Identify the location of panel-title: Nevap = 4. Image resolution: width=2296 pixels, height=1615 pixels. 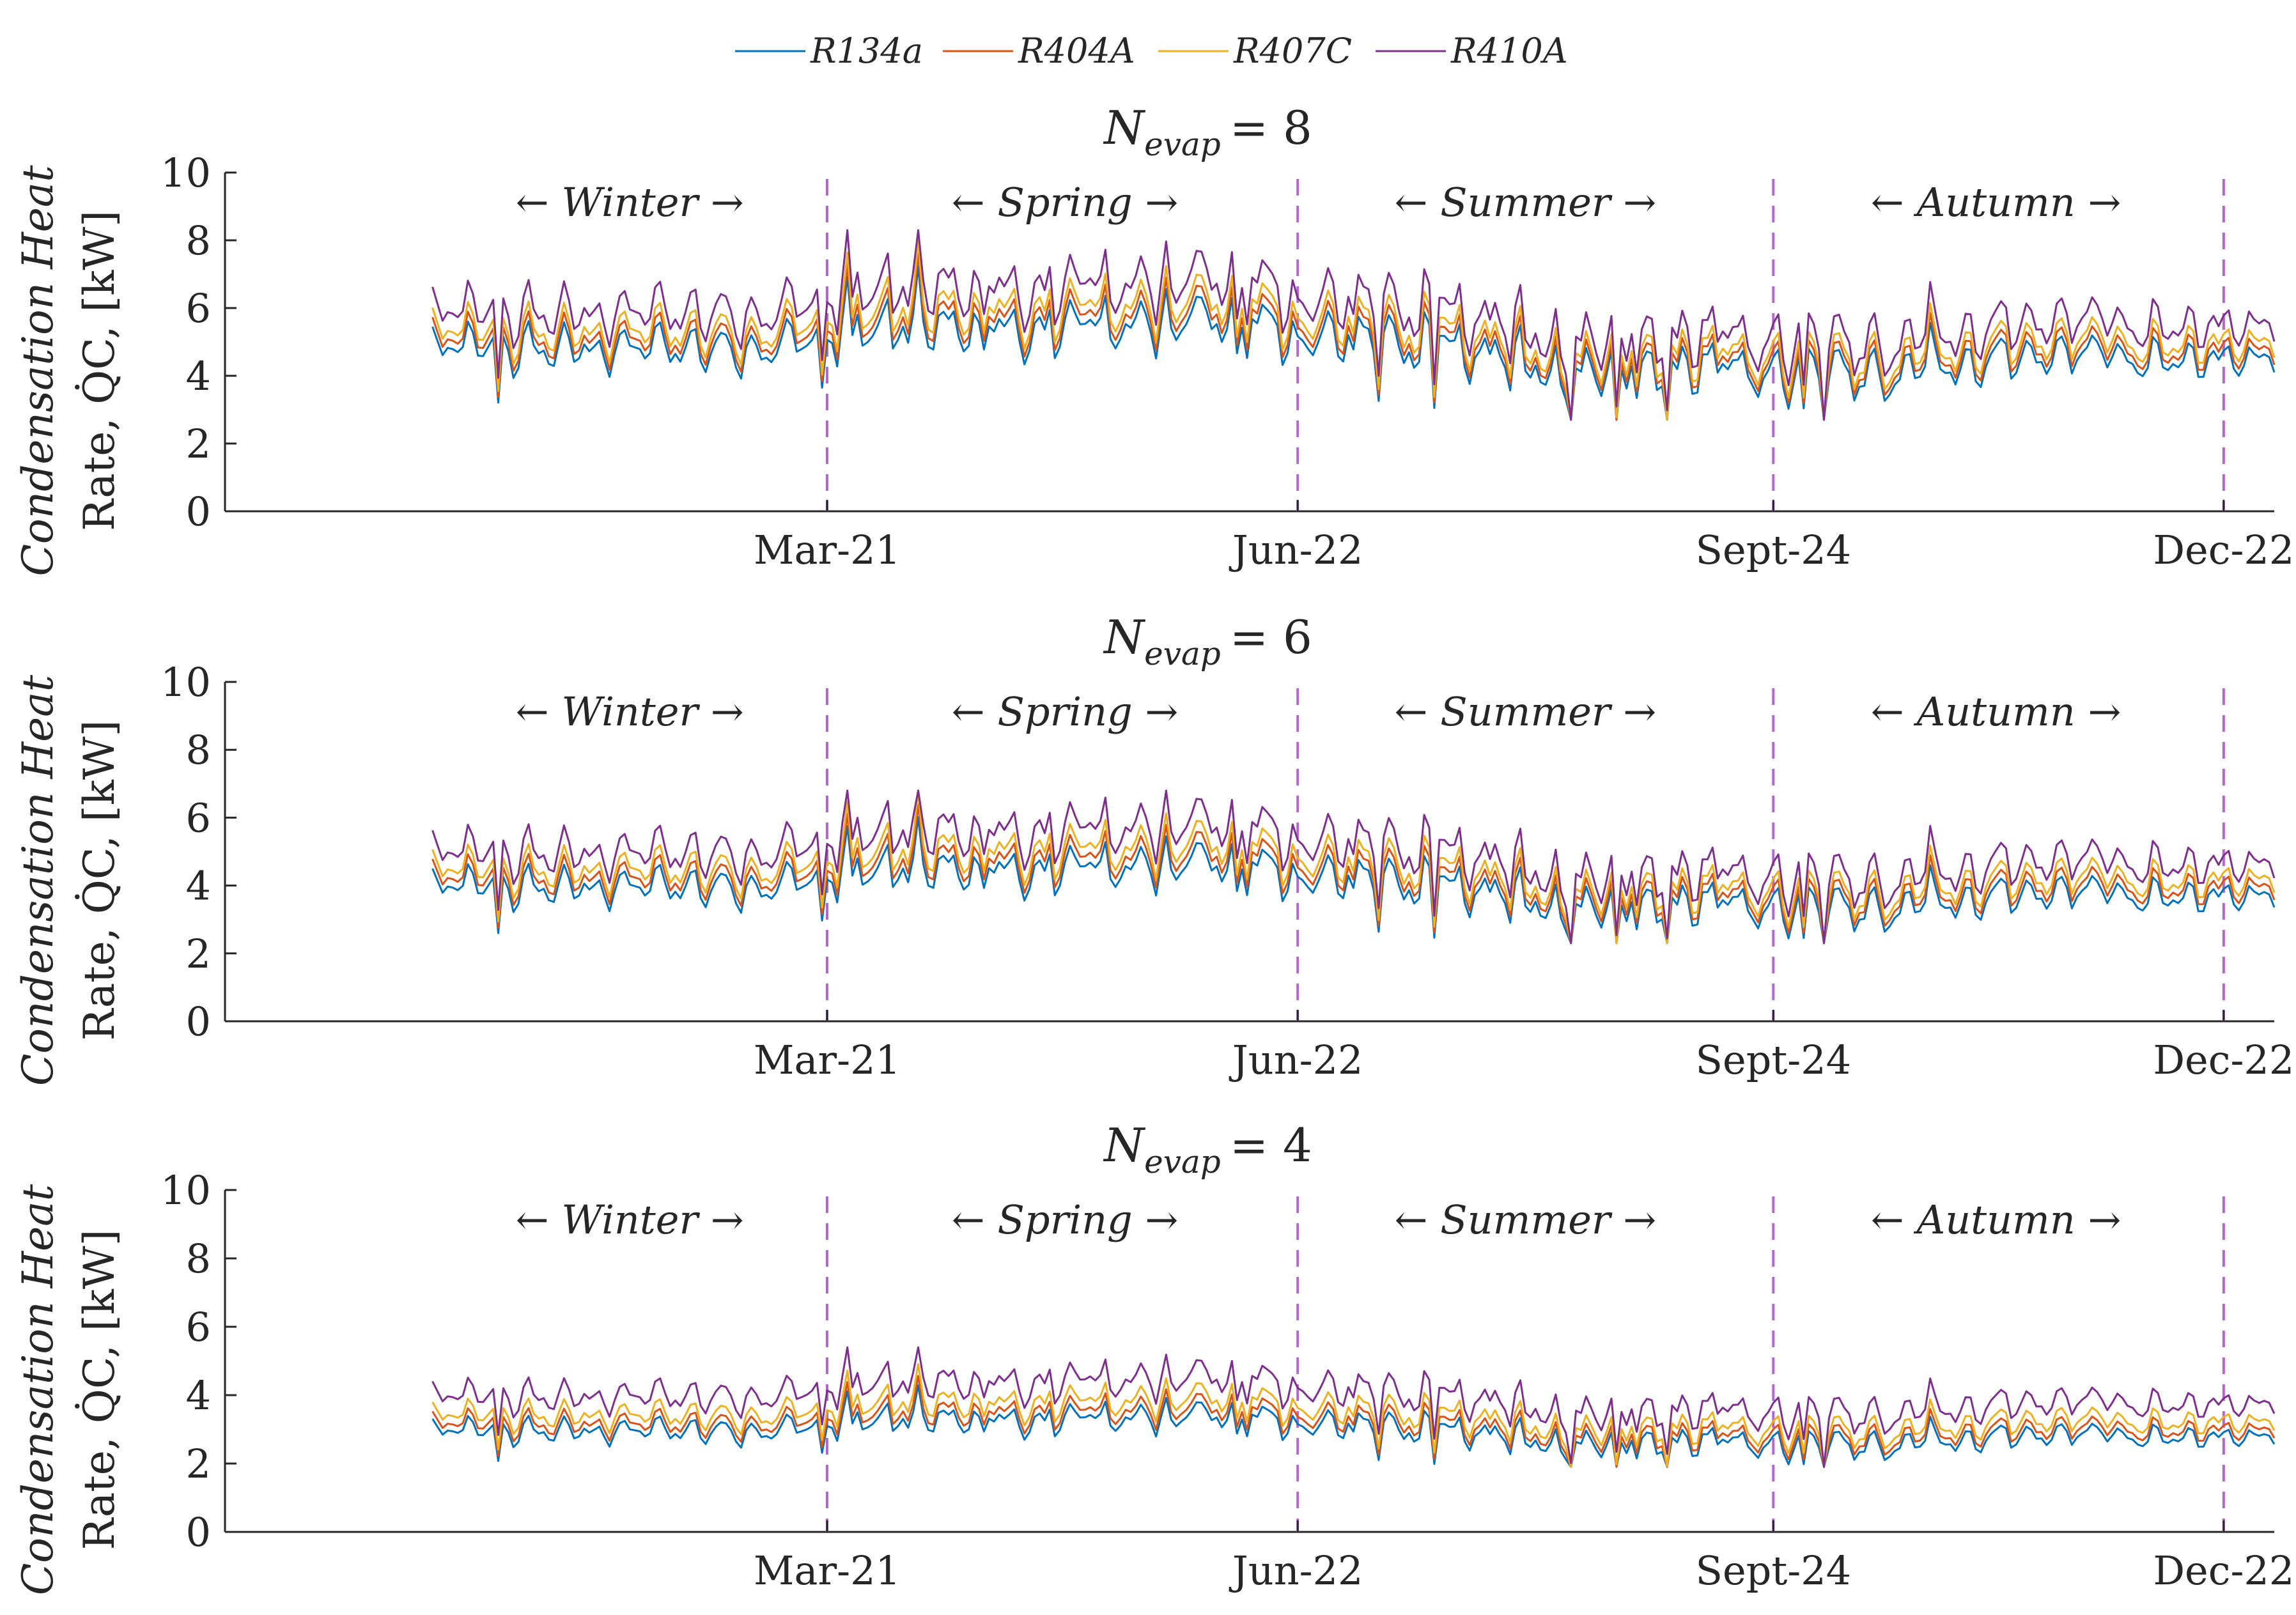
(1207, 1149).